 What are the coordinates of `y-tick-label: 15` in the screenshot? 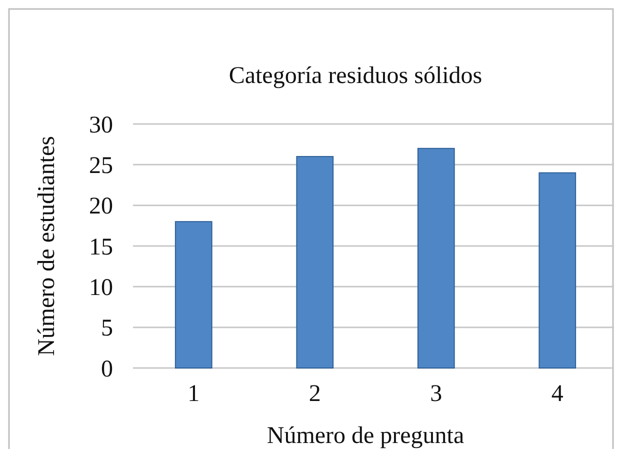 It's located at (101, 247).